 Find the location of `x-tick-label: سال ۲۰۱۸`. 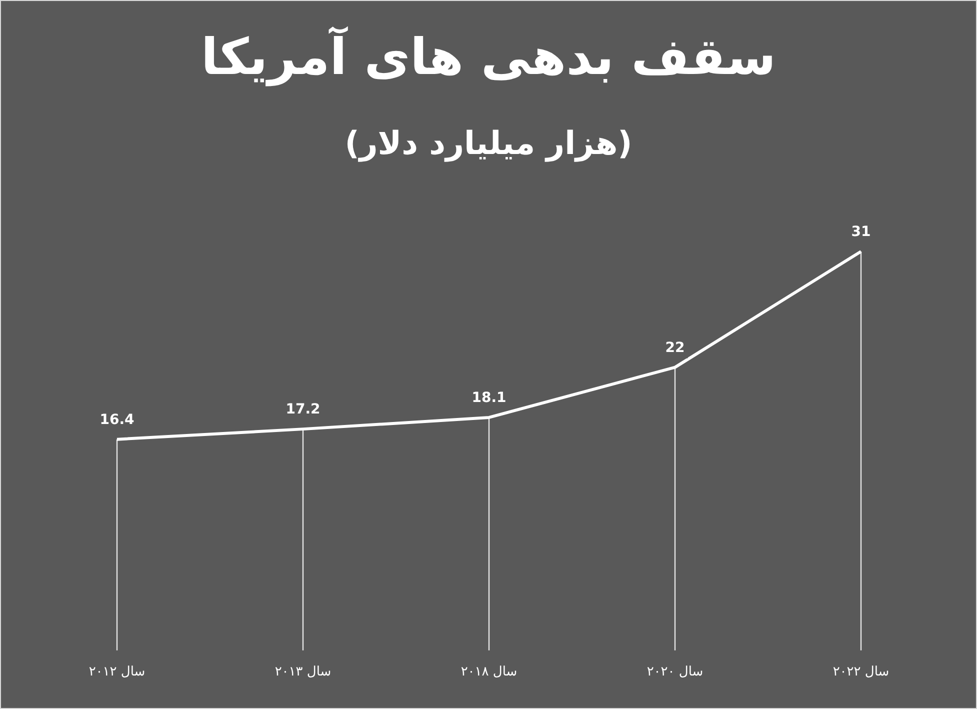

x-tick-label: سال ۲۰۱۸ is located at coordinates (489, 672).